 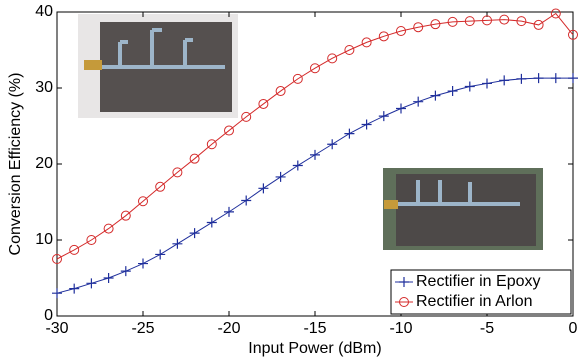 I want to click on legend-label: Rectifier in Epoxy, so click(x=478, y=281).